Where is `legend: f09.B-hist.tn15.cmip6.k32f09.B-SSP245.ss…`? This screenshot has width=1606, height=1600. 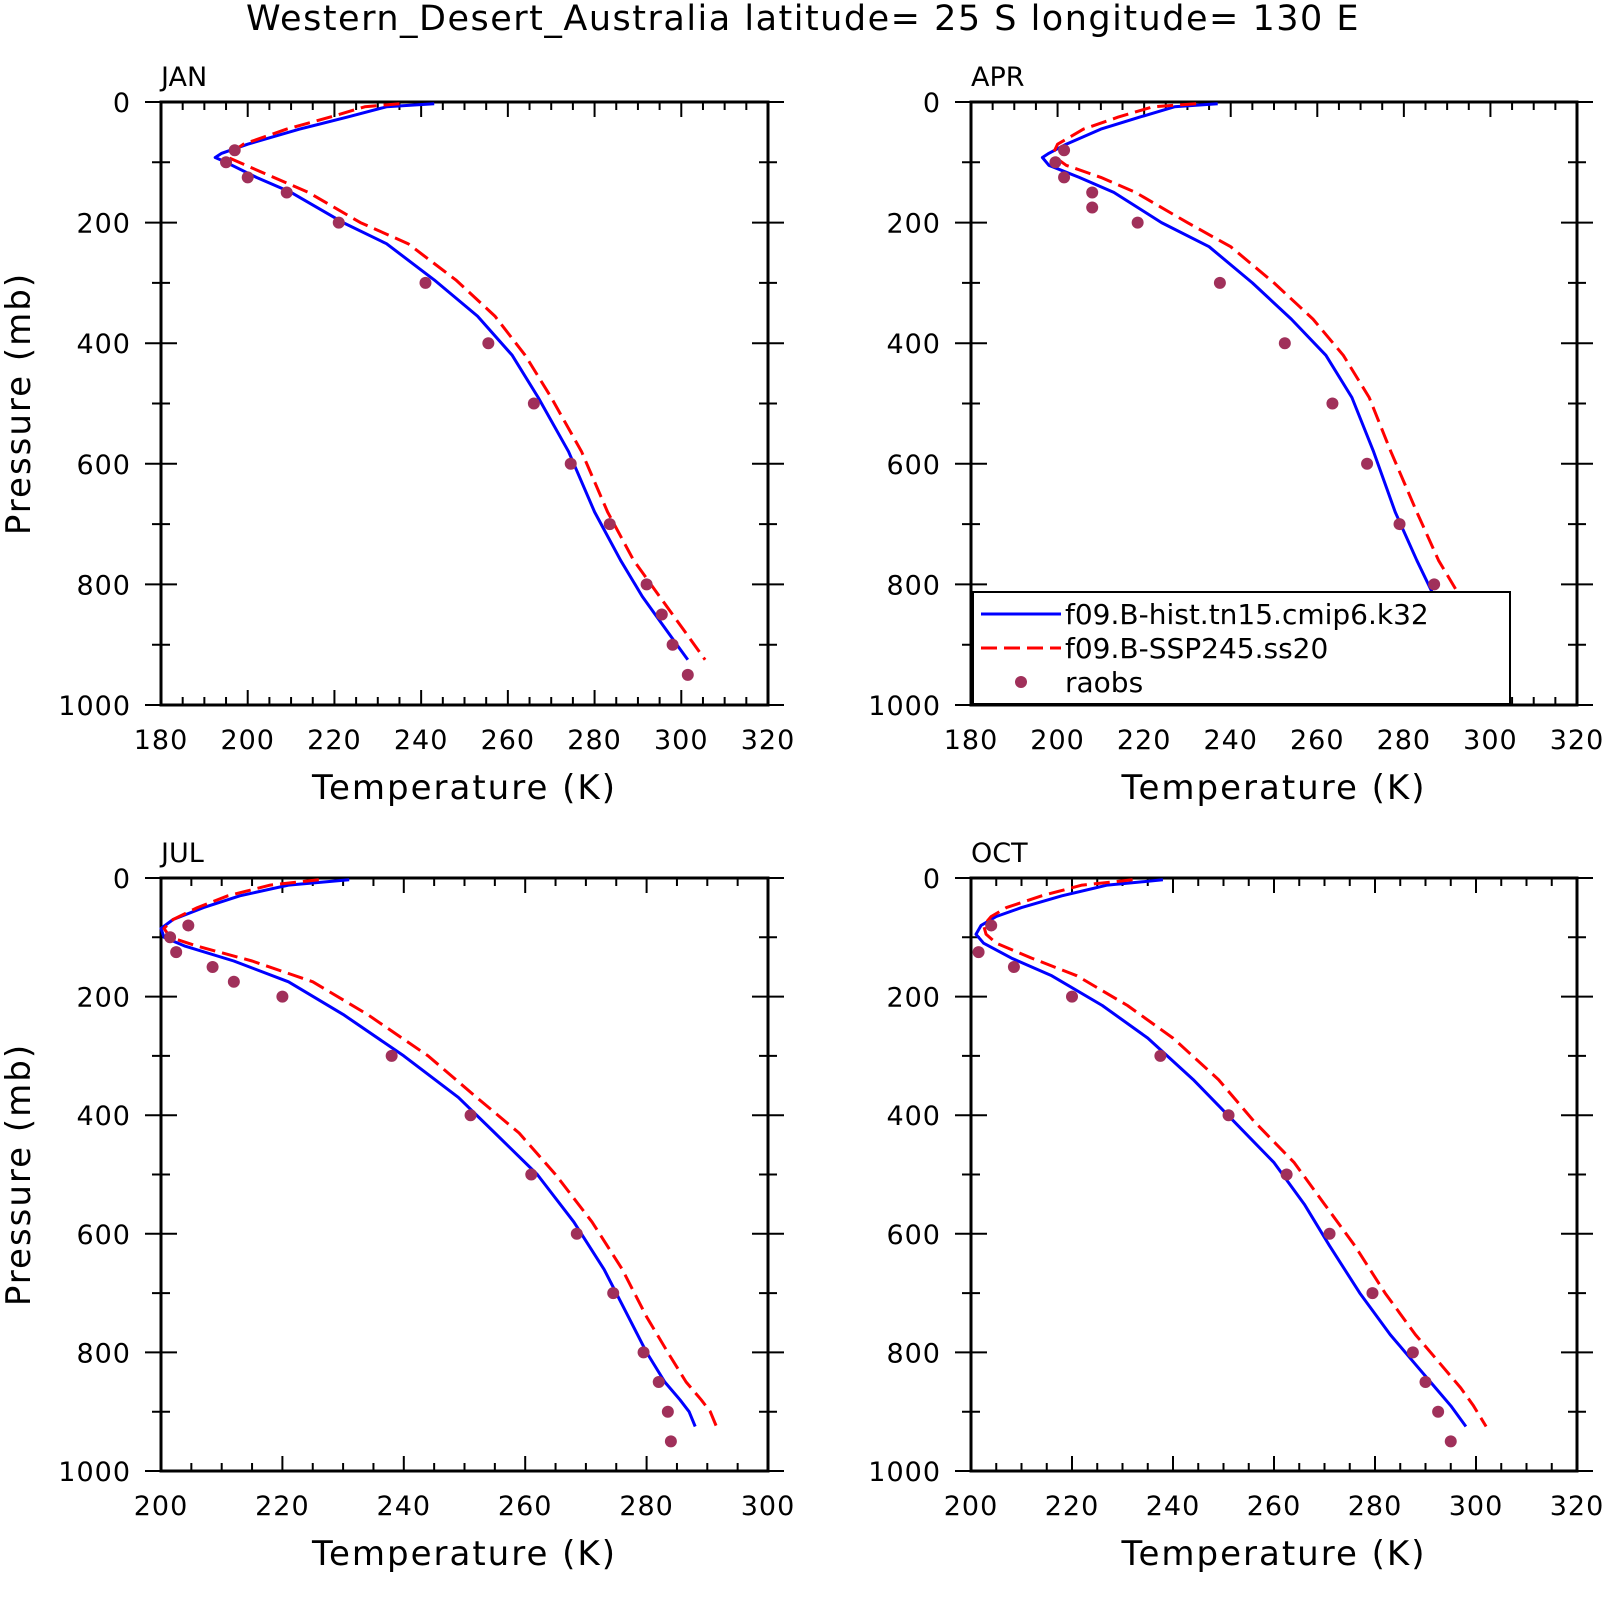
legend: f09.B-hist.tn15.cmip6.k32f09.B-SSP245.ss… is located at coordinates (1241, 648).